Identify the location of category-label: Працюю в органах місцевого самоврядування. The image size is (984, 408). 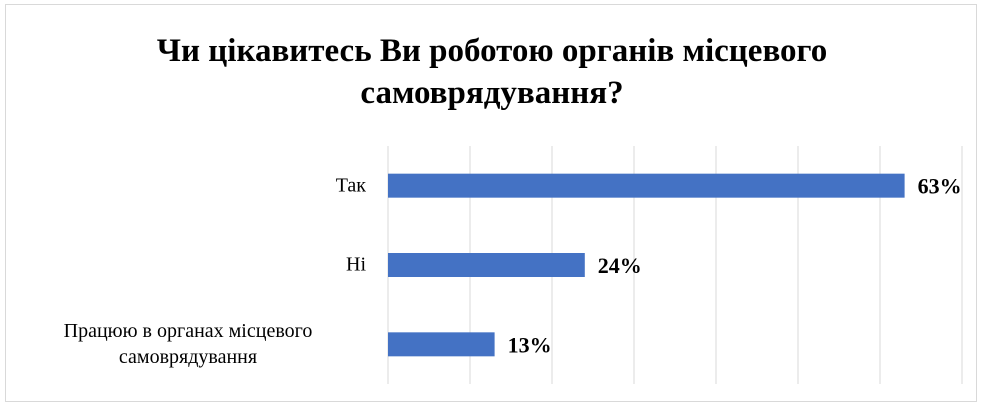
(188, 344).